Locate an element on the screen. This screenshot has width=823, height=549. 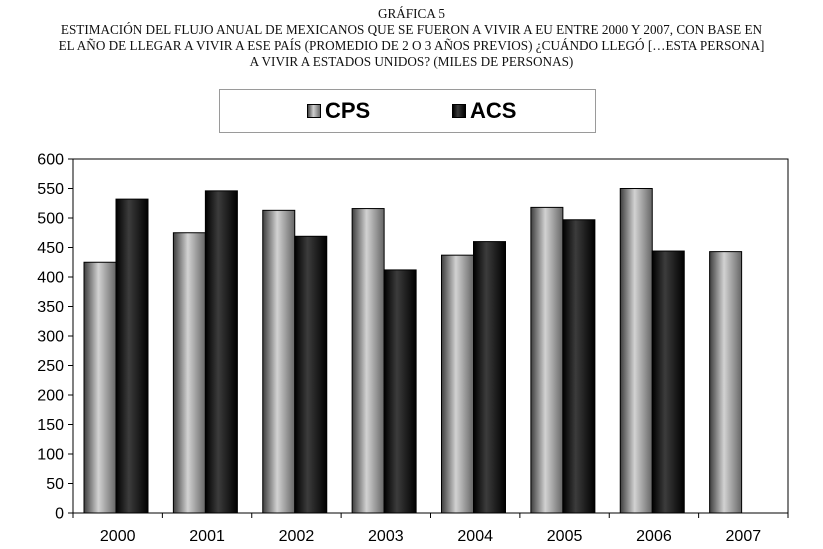
y-tick-label: 450 is located at coordinates (50, 248).